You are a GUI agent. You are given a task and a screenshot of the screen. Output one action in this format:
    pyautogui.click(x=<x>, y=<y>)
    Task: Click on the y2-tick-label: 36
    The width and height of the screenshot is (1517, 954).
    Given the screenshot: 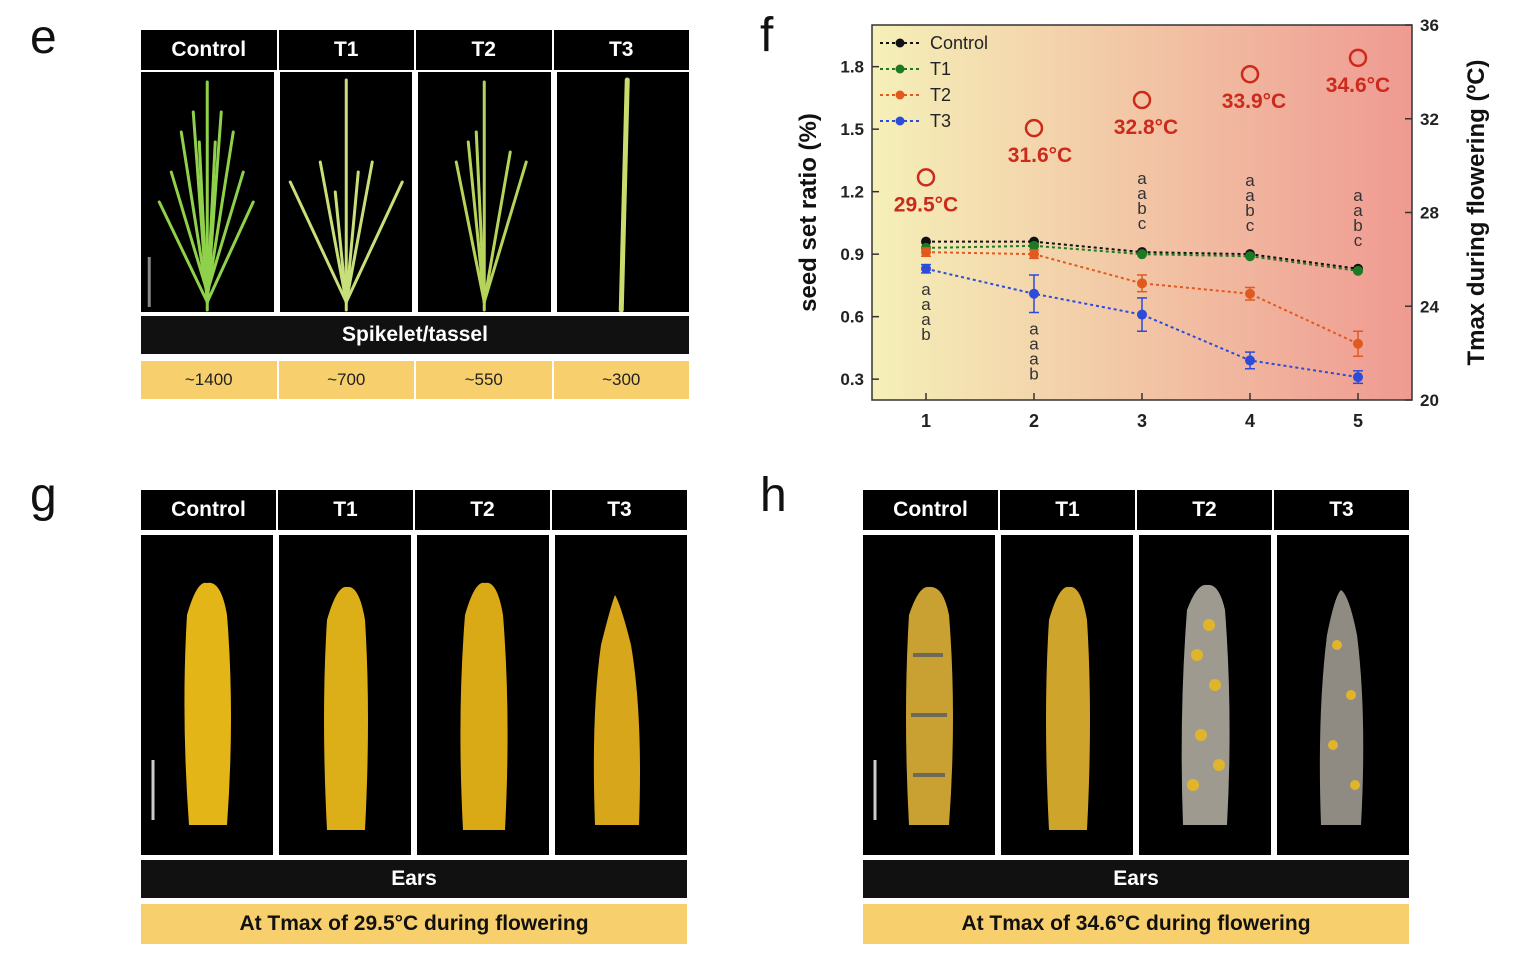 What is the action you would take?
    pyautogui.click(x=1429, y=25)
    